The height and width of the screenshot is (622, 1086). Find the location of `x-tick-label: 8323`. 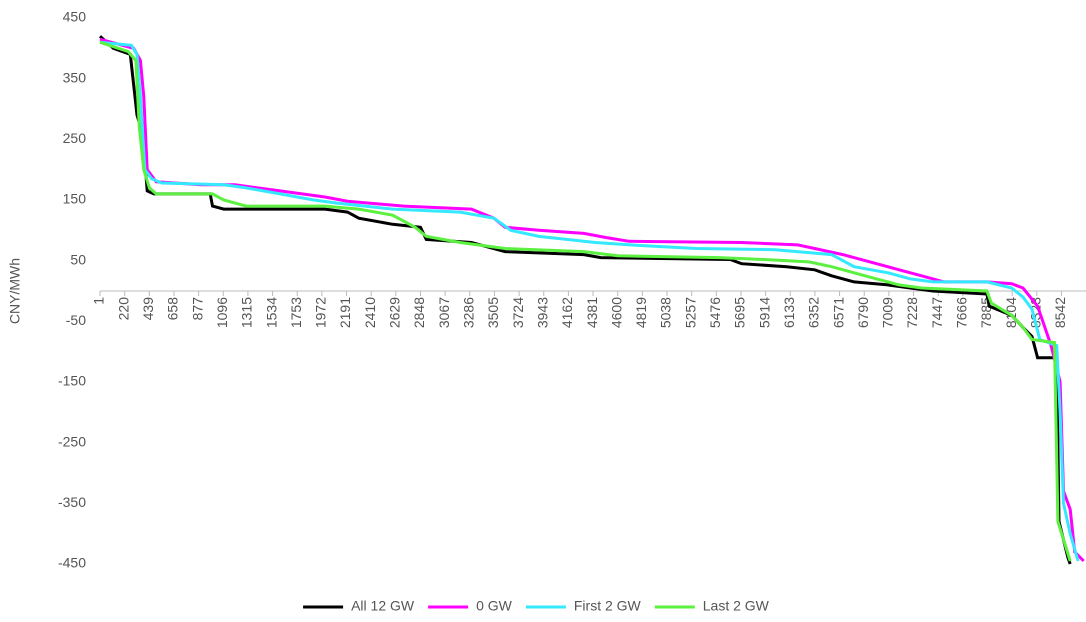

x-tick-label: 8323 is located at coordinates (1036, 312).